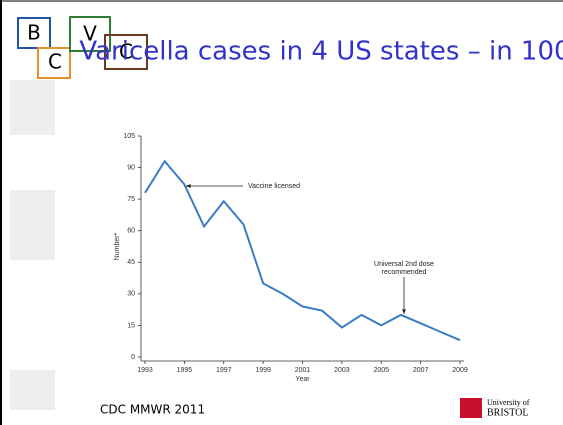 This screenshot has width=563, height=425. I want to click on y-tick-label: 30, so click(131, 294).